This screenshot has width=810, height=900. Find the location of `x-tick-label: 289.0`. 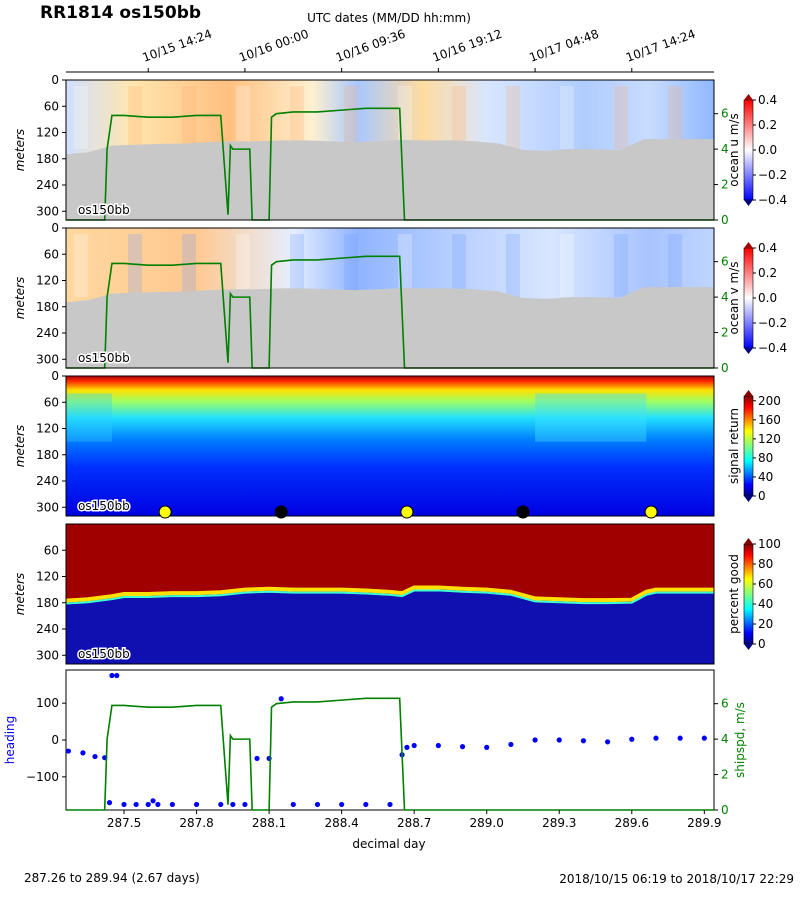

x-tick-label: 289.0 is located at coordinates (487, 823).